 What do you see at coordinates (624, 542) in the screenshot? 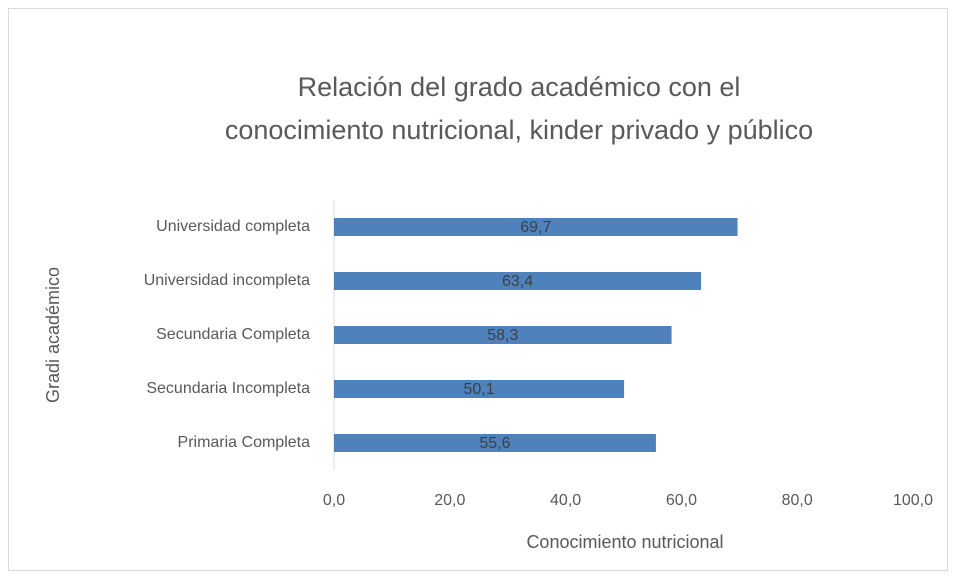
I see `x-axis-label: Conocimiento nutricional` at bounding box center [624, 542].